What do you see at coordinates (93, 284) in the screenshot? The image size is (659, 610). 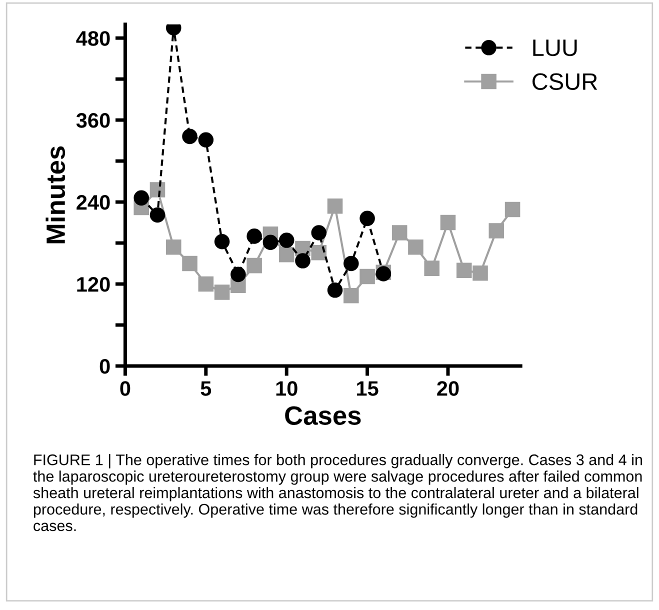 I see `y-tick-label: 120` at bounding box center [93, 284].